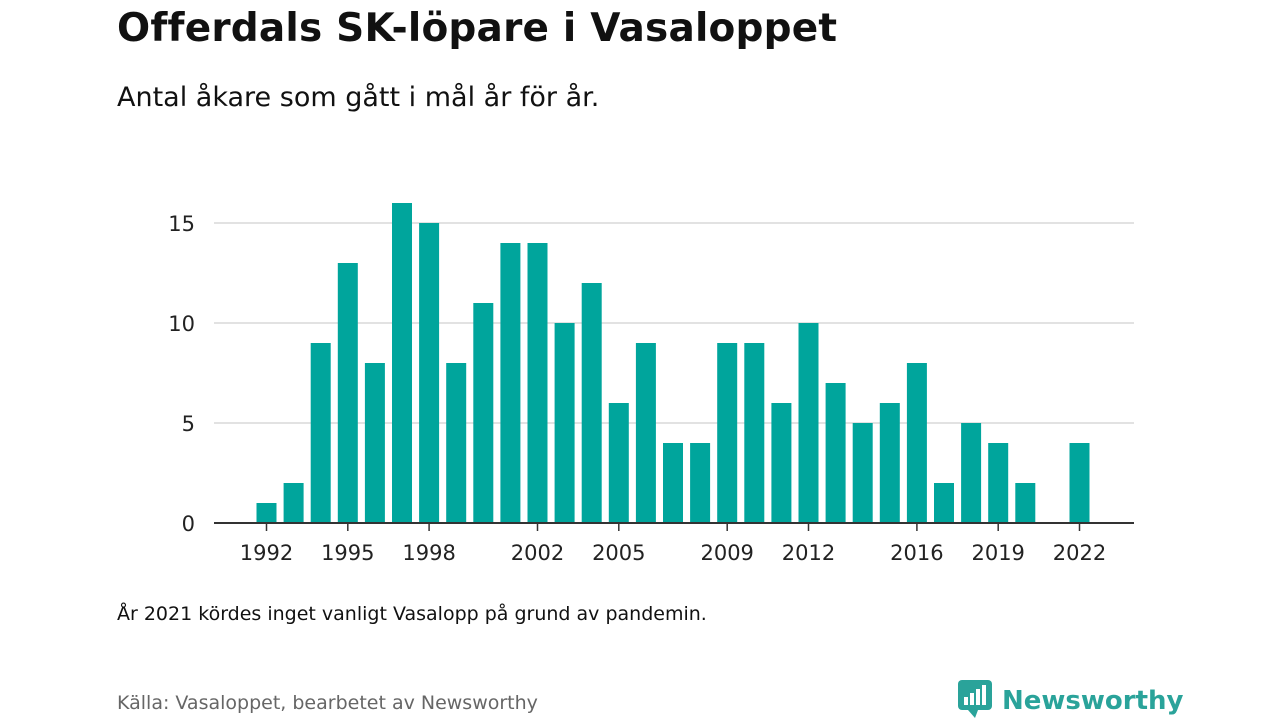 The width and height of the screenshot is (1280, 722). I want to click on y-tick-label: 15, so click(181, 224).